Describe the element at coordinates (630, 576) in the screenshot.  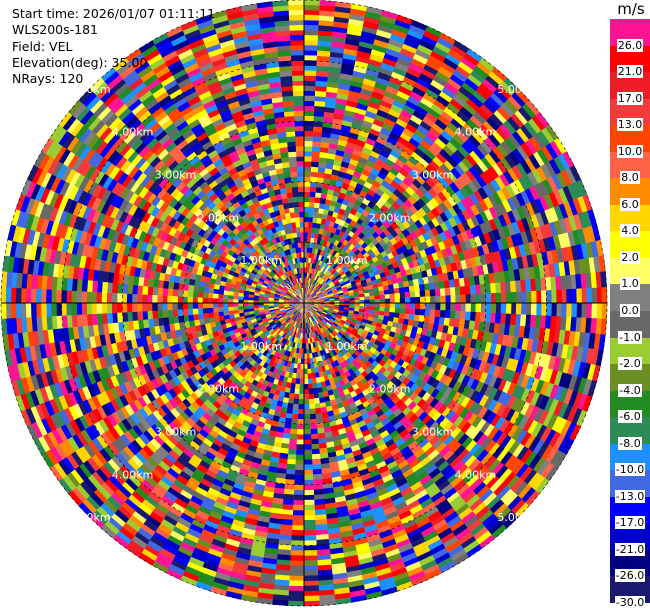
I see `colorbar-tick-label: -26.0` at that location.